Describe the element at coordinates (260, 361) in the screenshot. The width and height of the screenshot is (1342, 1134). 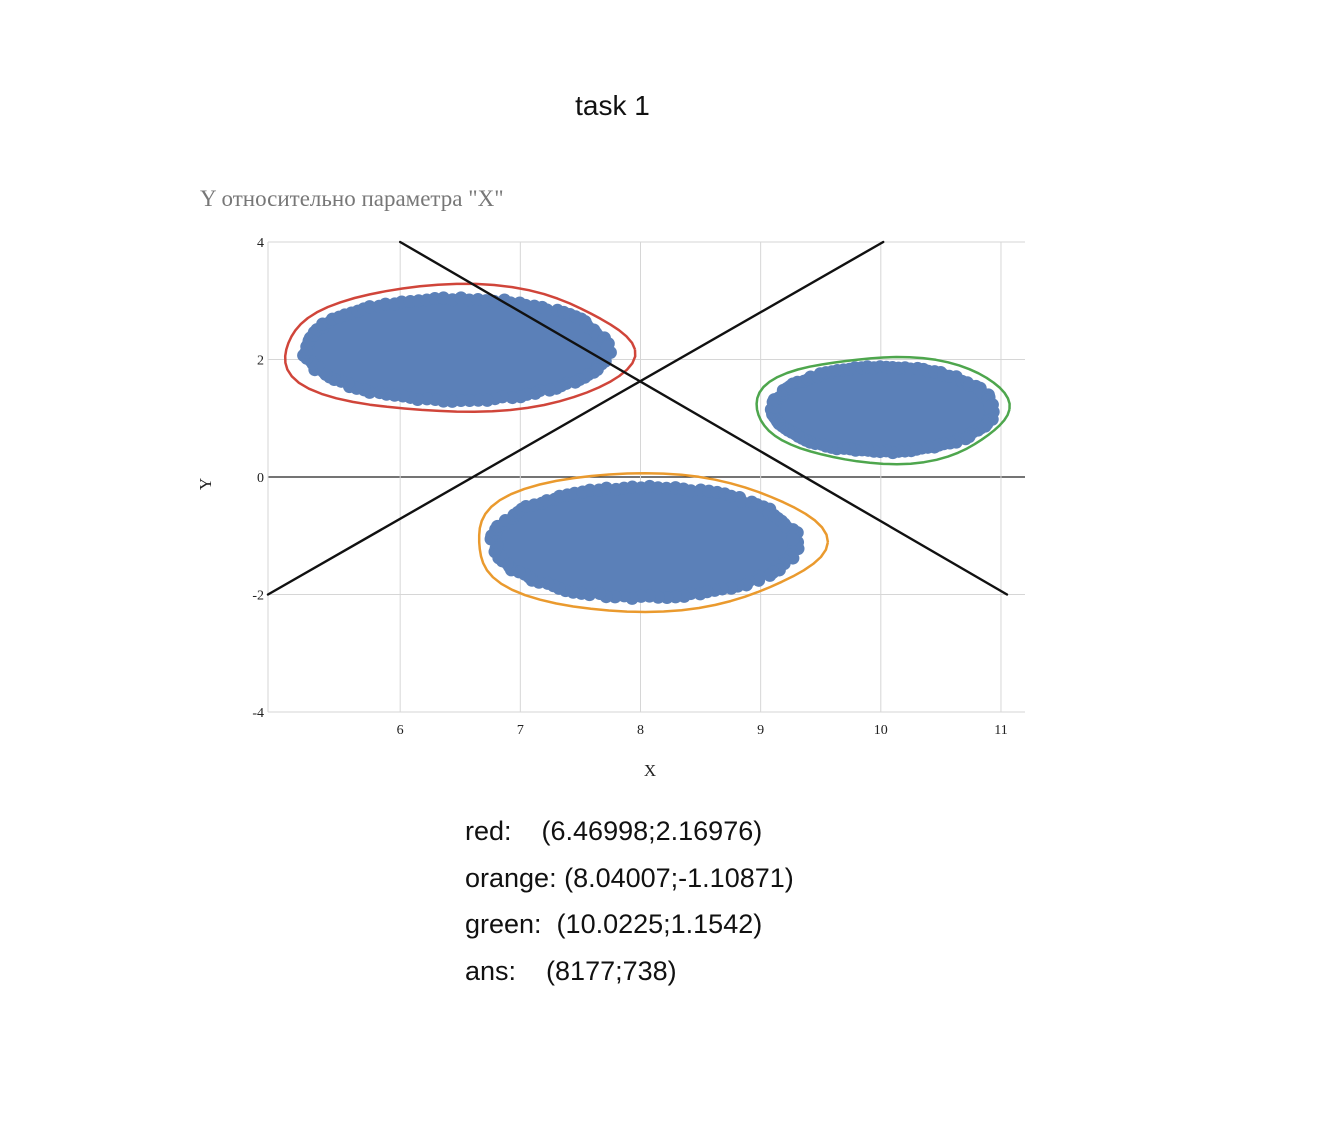
I see `y-tick-label: 2` at that location.